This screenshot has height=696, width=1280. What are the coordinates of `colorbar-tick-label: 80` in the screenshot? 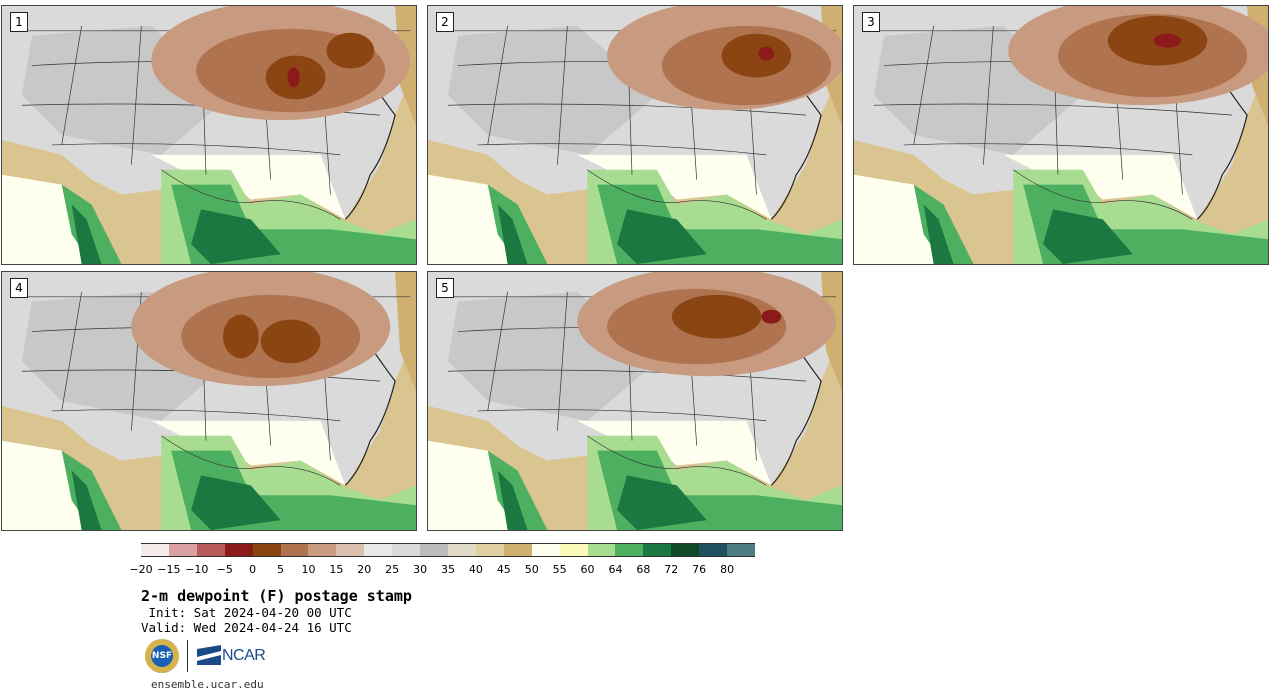 It's located at (727, 569).